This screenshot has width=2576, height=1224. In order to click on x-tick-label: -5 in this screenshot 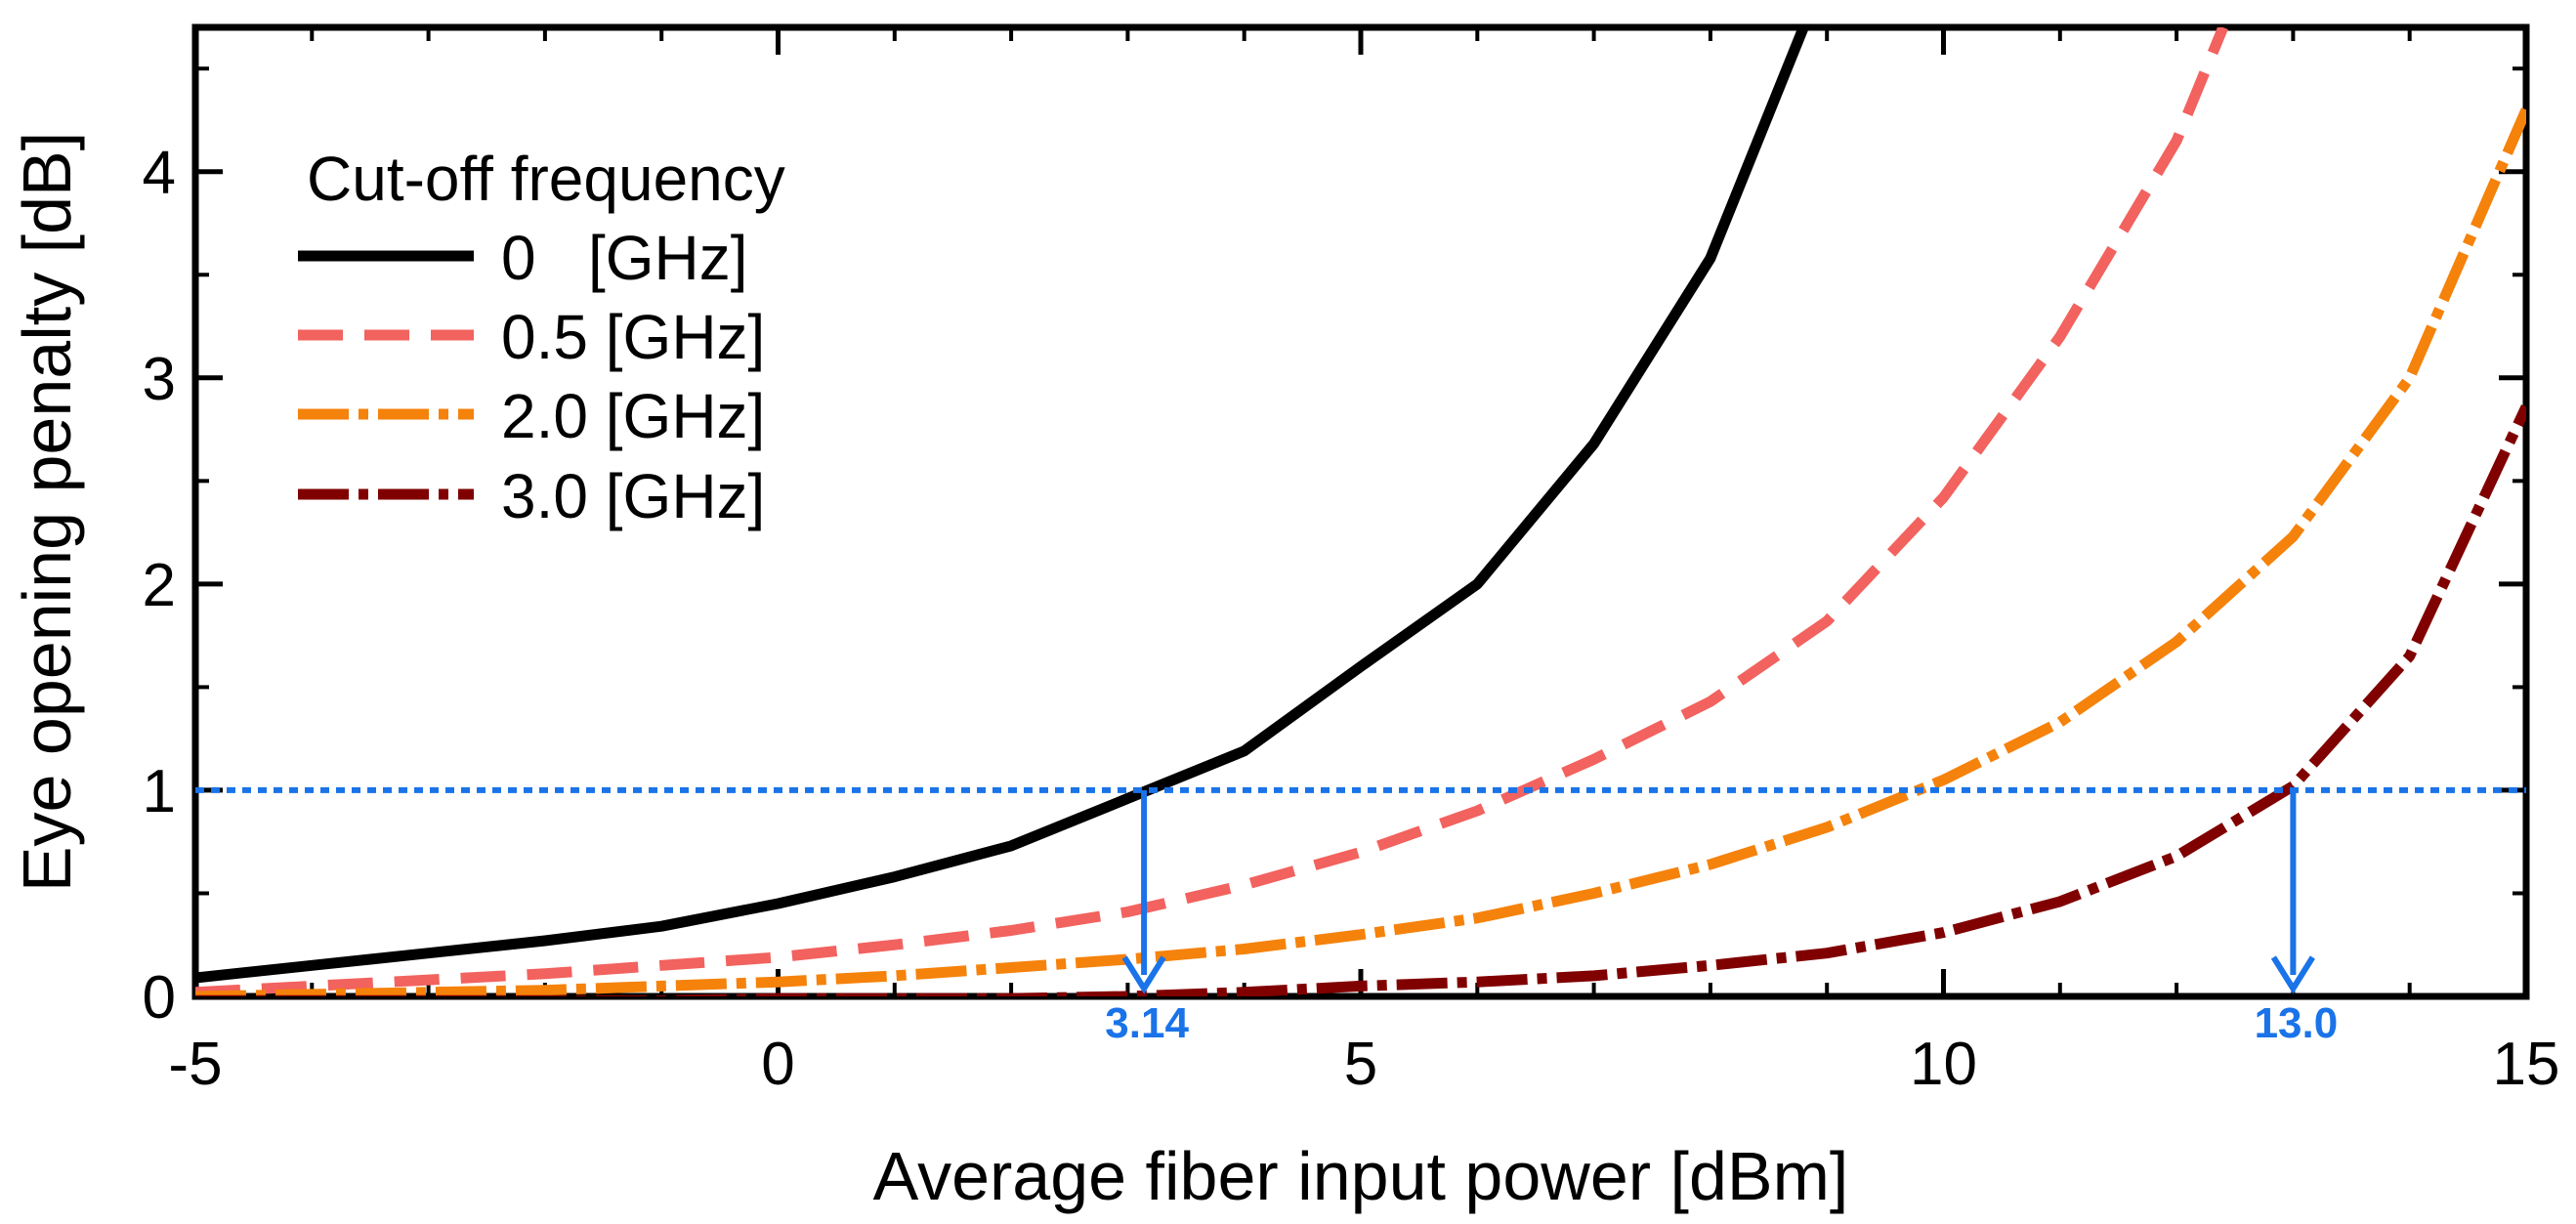, I will do `click(195, 1064)`.